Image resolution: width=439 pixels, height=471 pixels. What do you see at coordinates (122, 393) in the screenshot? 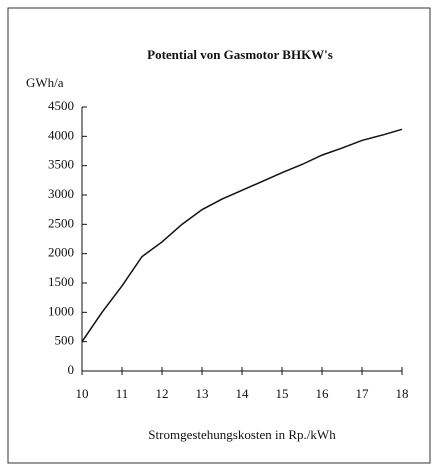
I see `x-tick-label: 11` at bounding box center [122, 393].